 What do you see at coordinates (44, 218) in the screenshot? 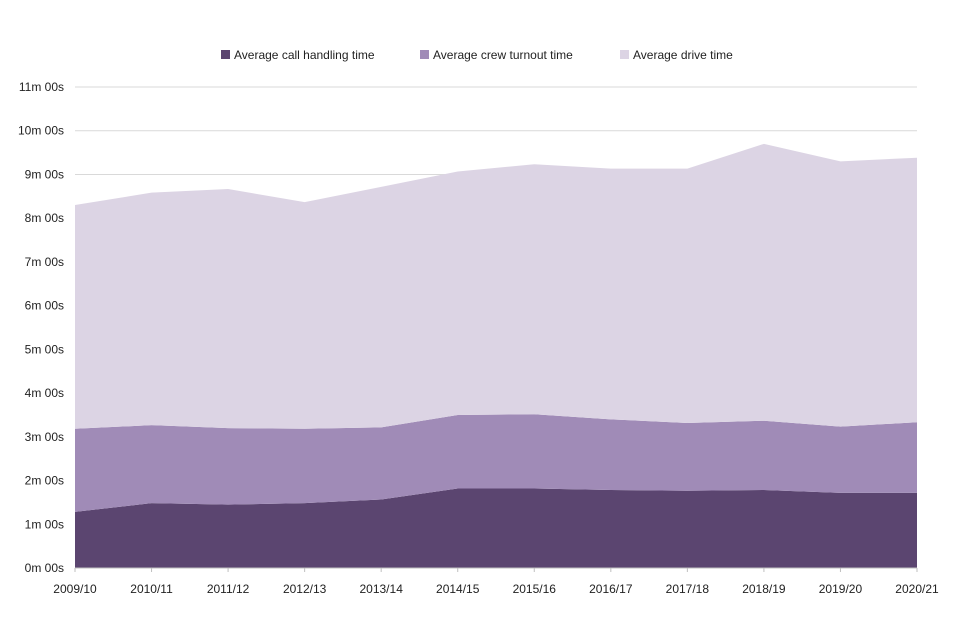
I see `y-tick-label-8: 8m 00s` at bounding box center [44, 218].